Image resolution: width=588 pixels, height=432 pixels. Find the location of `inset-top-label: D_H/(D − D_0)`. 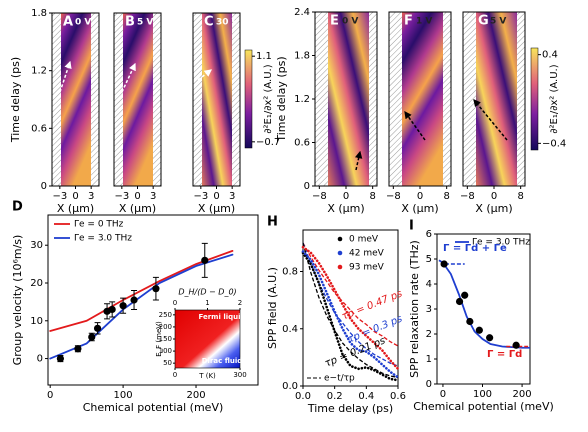

inset-top-label: D_H/(D − D_0) is located at coordinates (207, 292).